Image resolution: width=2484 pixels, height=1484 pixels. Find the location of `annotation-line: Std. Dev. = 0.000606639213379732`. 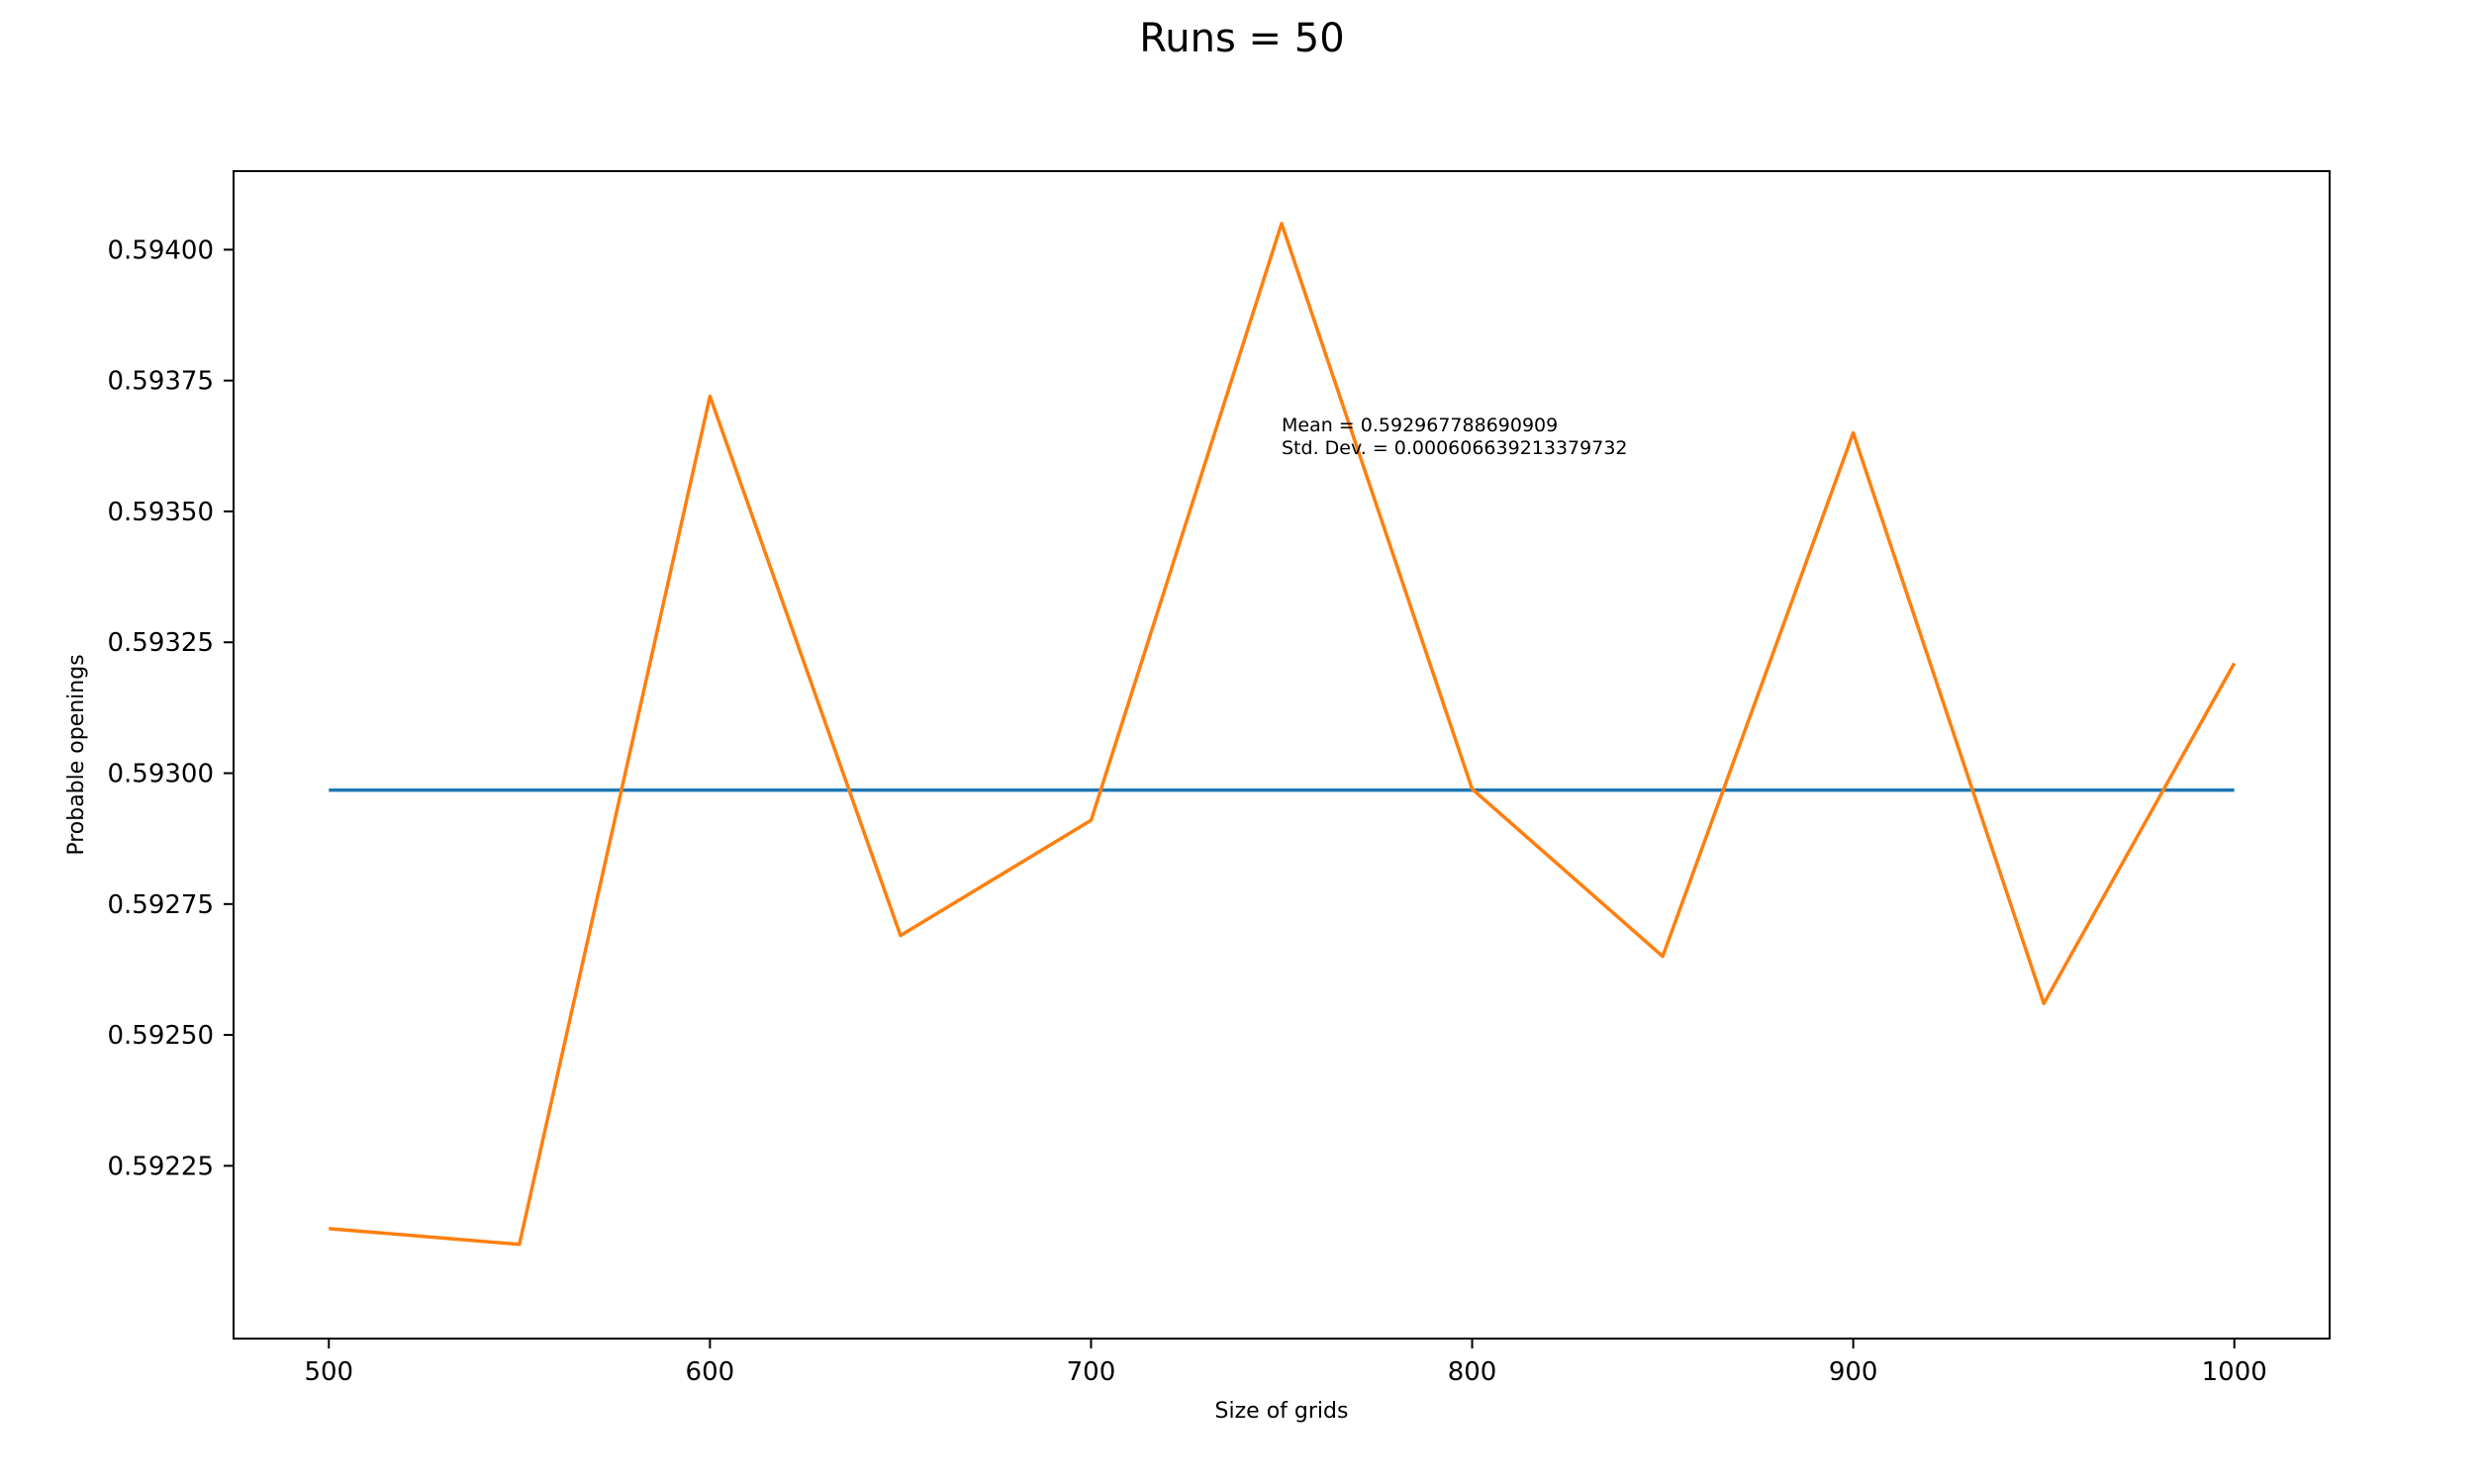

annotation-line: Std. Dev. = 0.000606639213379732 is located at coordinates (1455, 448).